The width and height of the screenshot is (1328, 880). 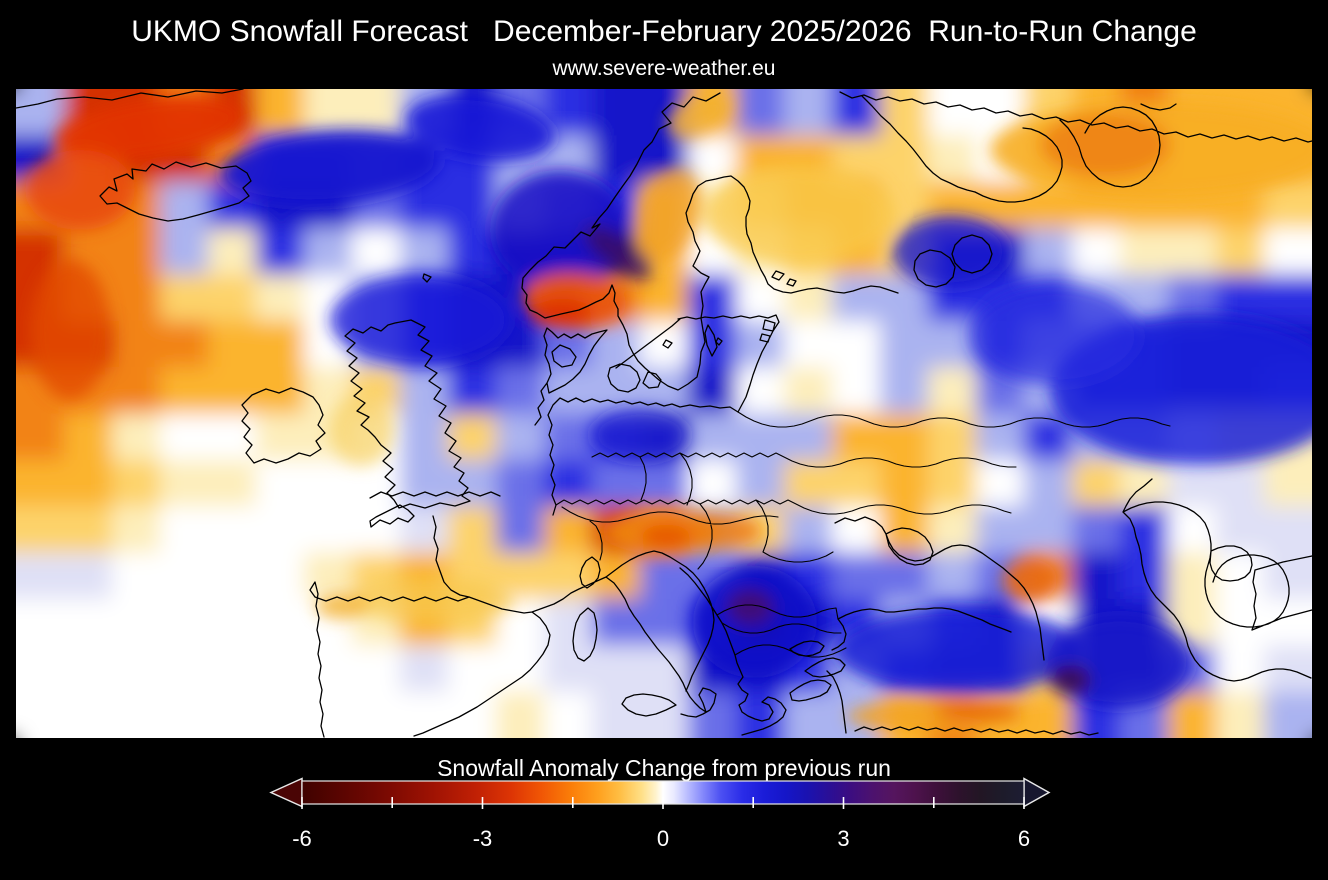 What do you see at coordinates (664, 68) in the screenshot?
I see `svg-text: www.severe-weather.eu` at bounding box center [664, 68].